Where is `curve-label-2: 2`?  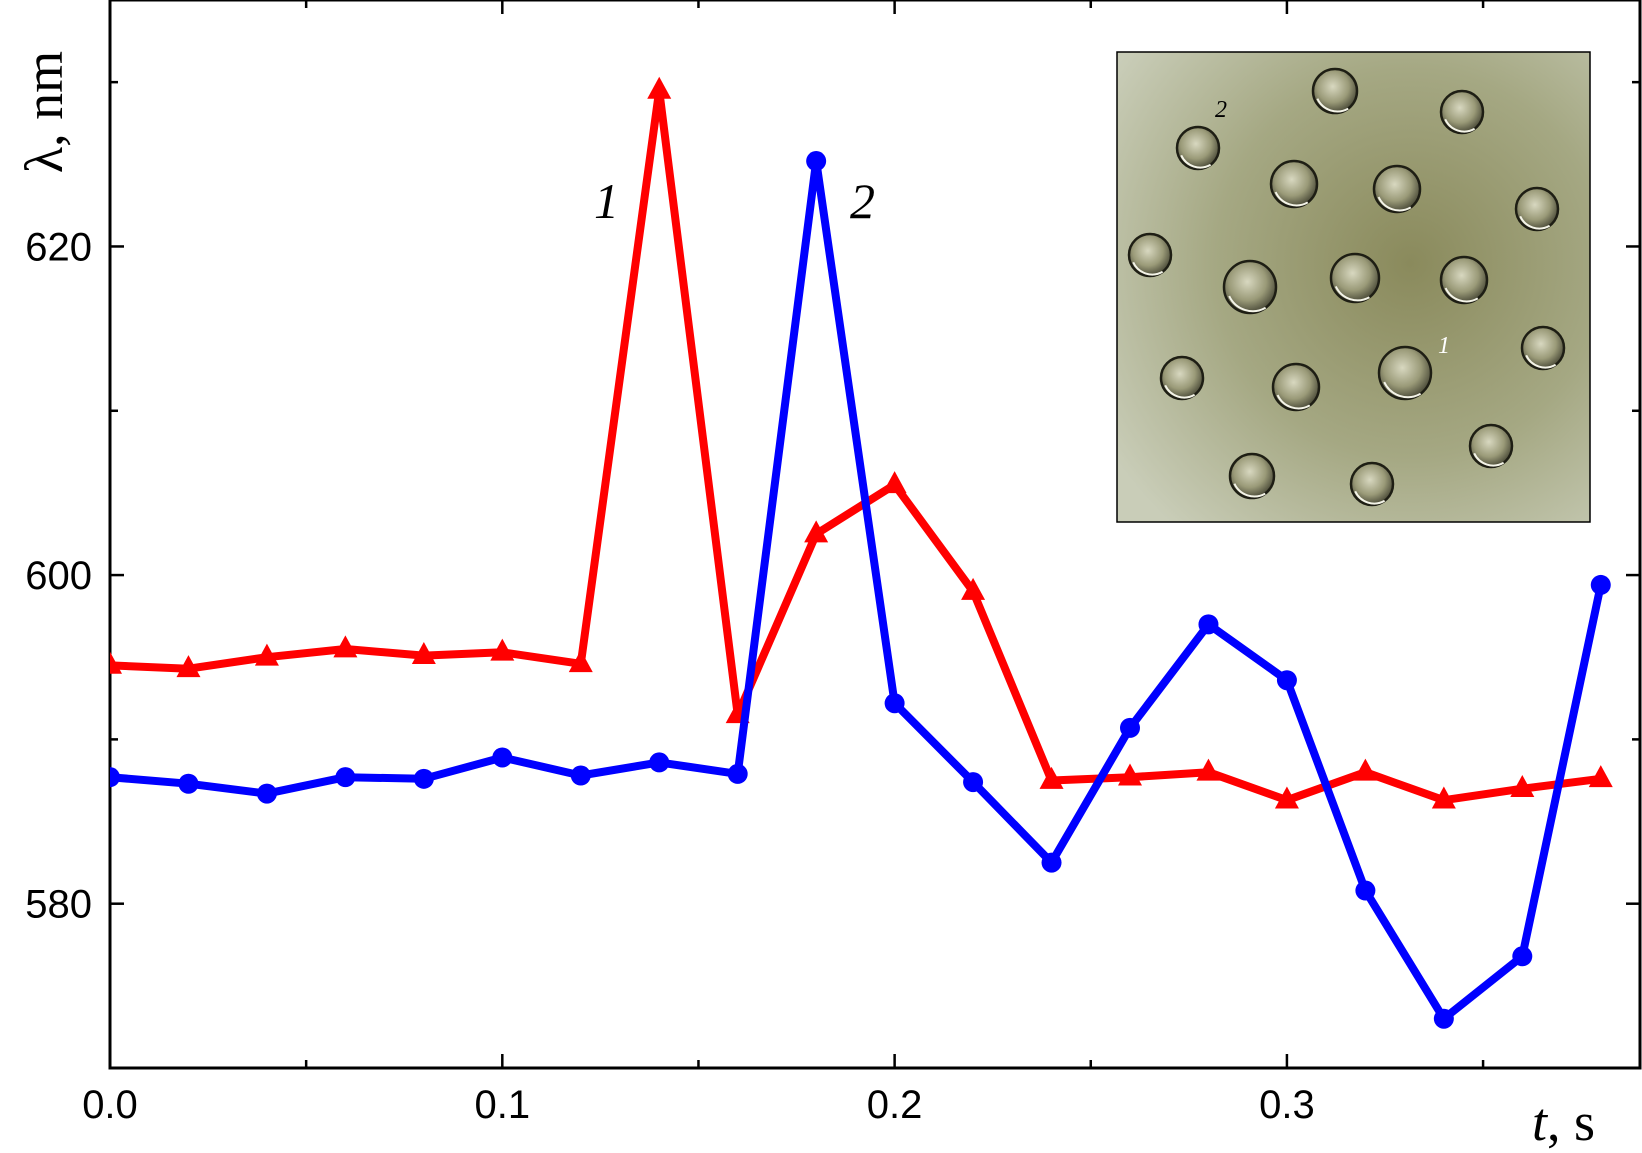
curve-label-2: 2 is located at coordinates (862, 201).